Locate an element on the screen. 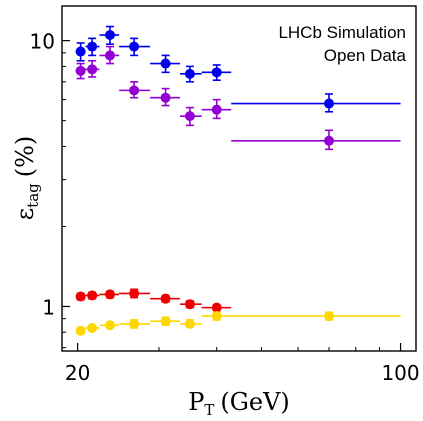 The width and height of the screenshot is (423, 421). x-tick-label: 20 is located at coordinates (77, 373).